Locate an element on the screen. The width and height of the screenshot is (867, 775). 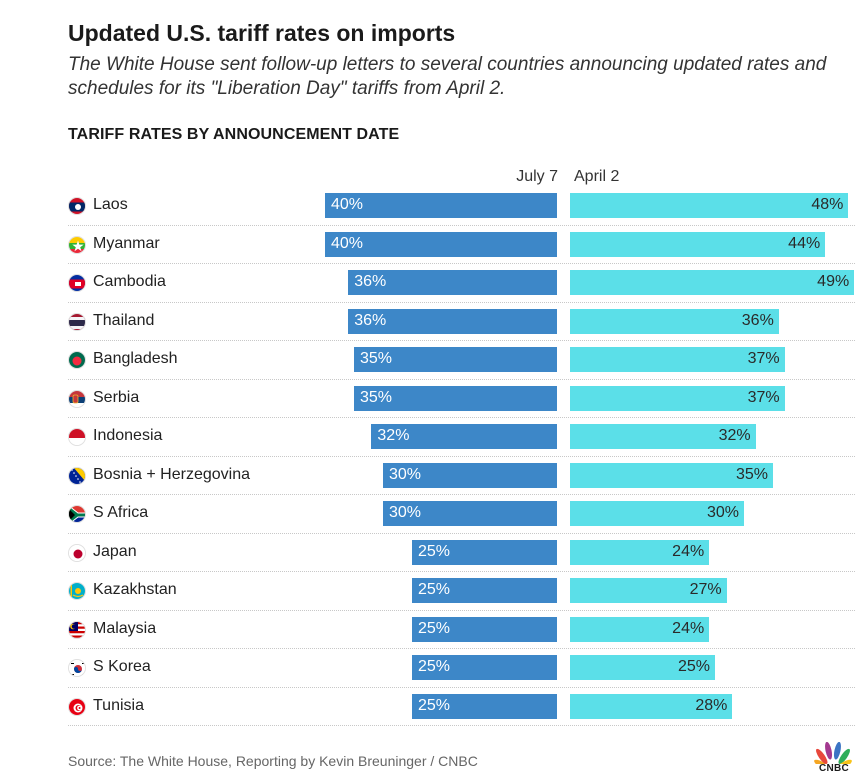
japan-flag-icon is located at coordinates (77, 552).